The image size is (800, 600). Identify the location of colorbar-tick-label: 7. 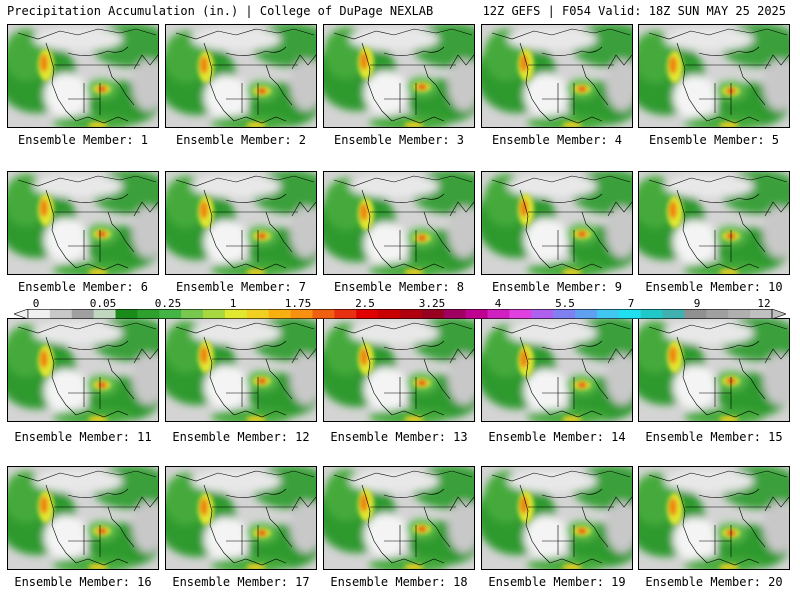
(631, 303).